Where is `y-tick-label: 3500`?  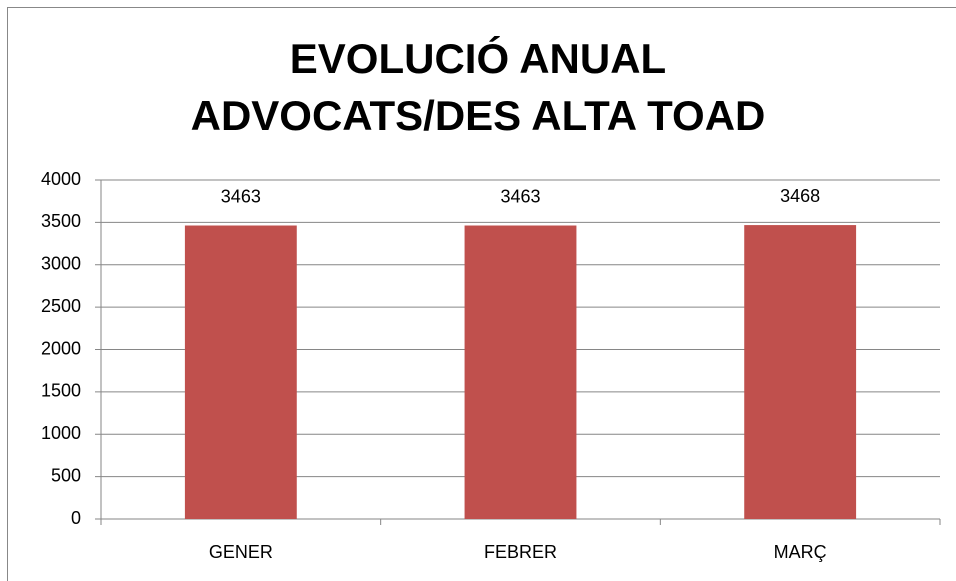
y-tick-label: 3500 is located at coordinates (61, 221).